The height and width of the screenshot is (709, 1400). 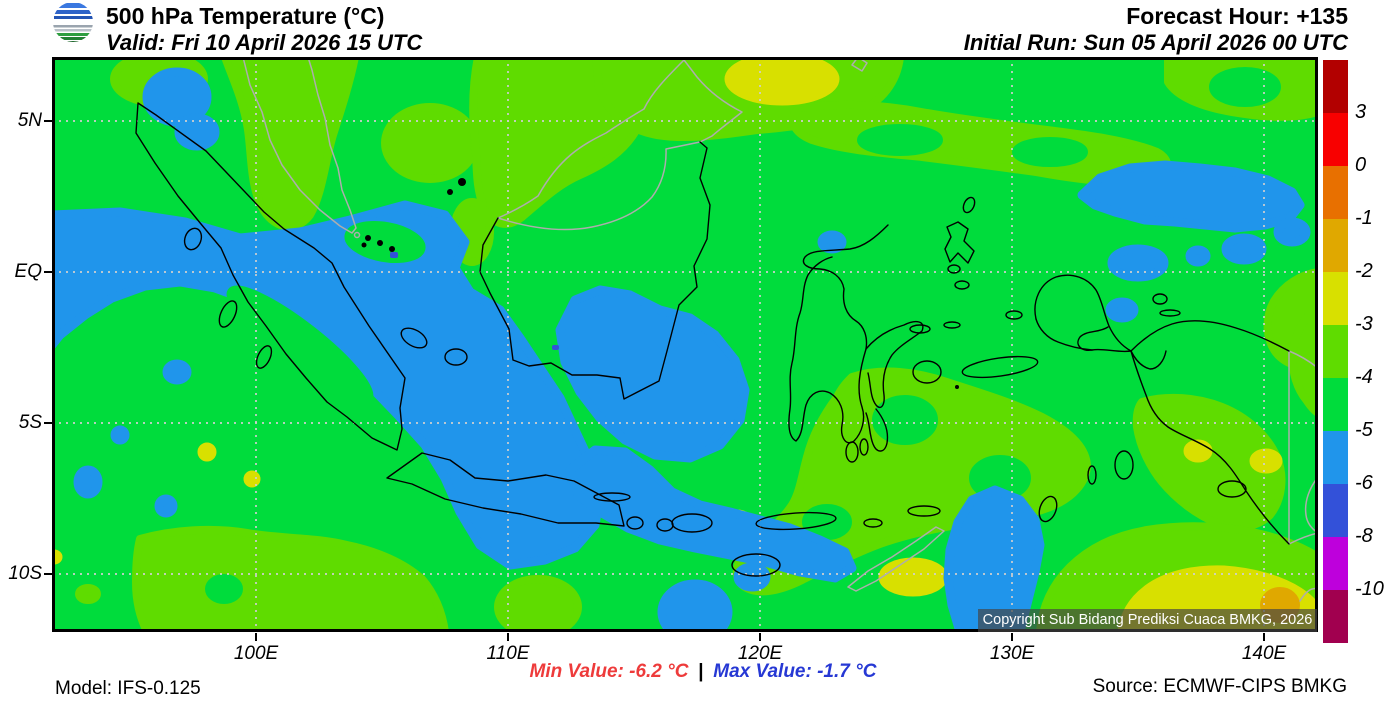 What do you see at coordinates (1219, 686) in the screenshot?
I see `source-label: Source: ECMWF-CIPS BMKG` at bounding box center [1219, 686].